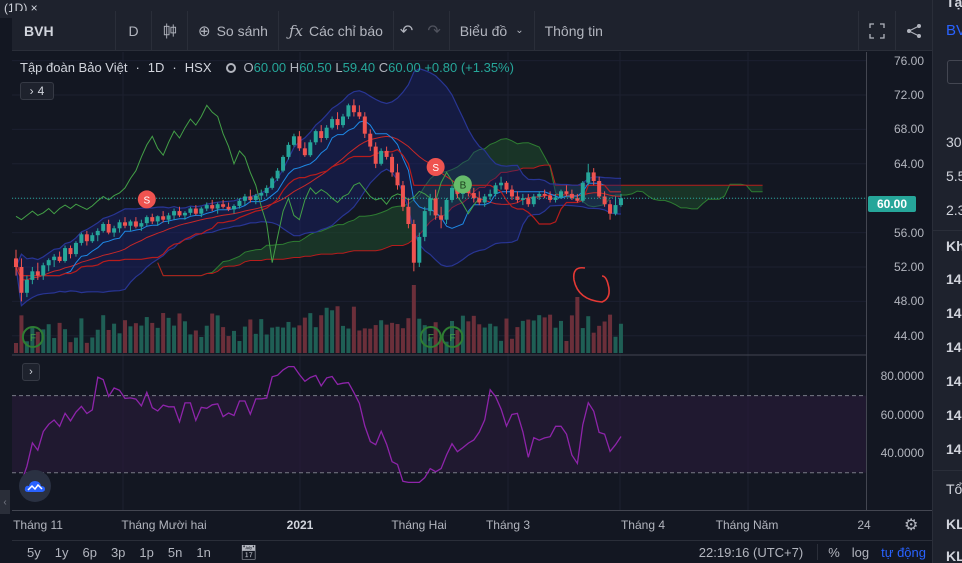 The width and height of the screenshot is (962, 563). Describe the element at coordinates (134, 30) in the screenshot. I see `interval-button: D` at that location.